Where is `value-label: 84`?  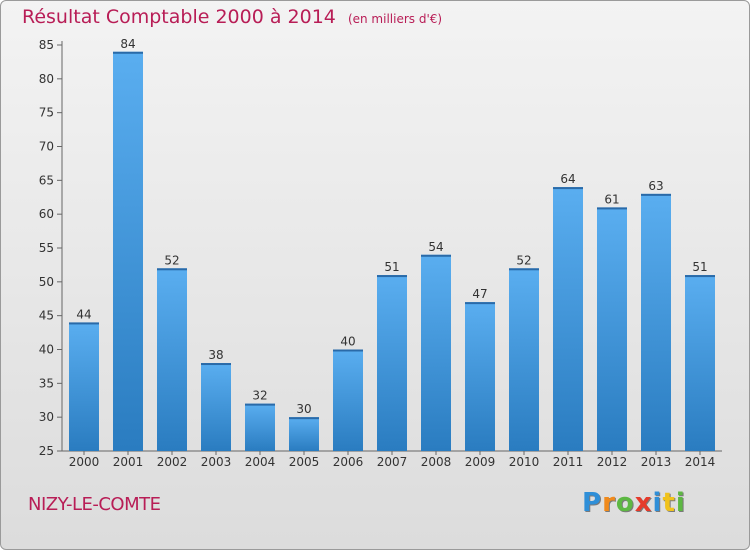 value-label: 84 is located at coordinates (127, 44).